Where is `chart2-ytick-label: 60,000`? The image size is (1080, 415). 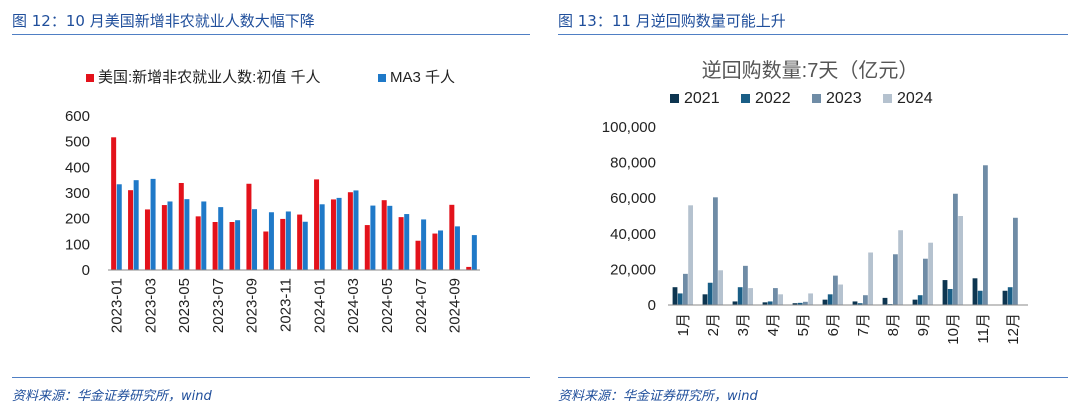 chart2-ytick-label: 60,000 is located at coordinates (633, 198).